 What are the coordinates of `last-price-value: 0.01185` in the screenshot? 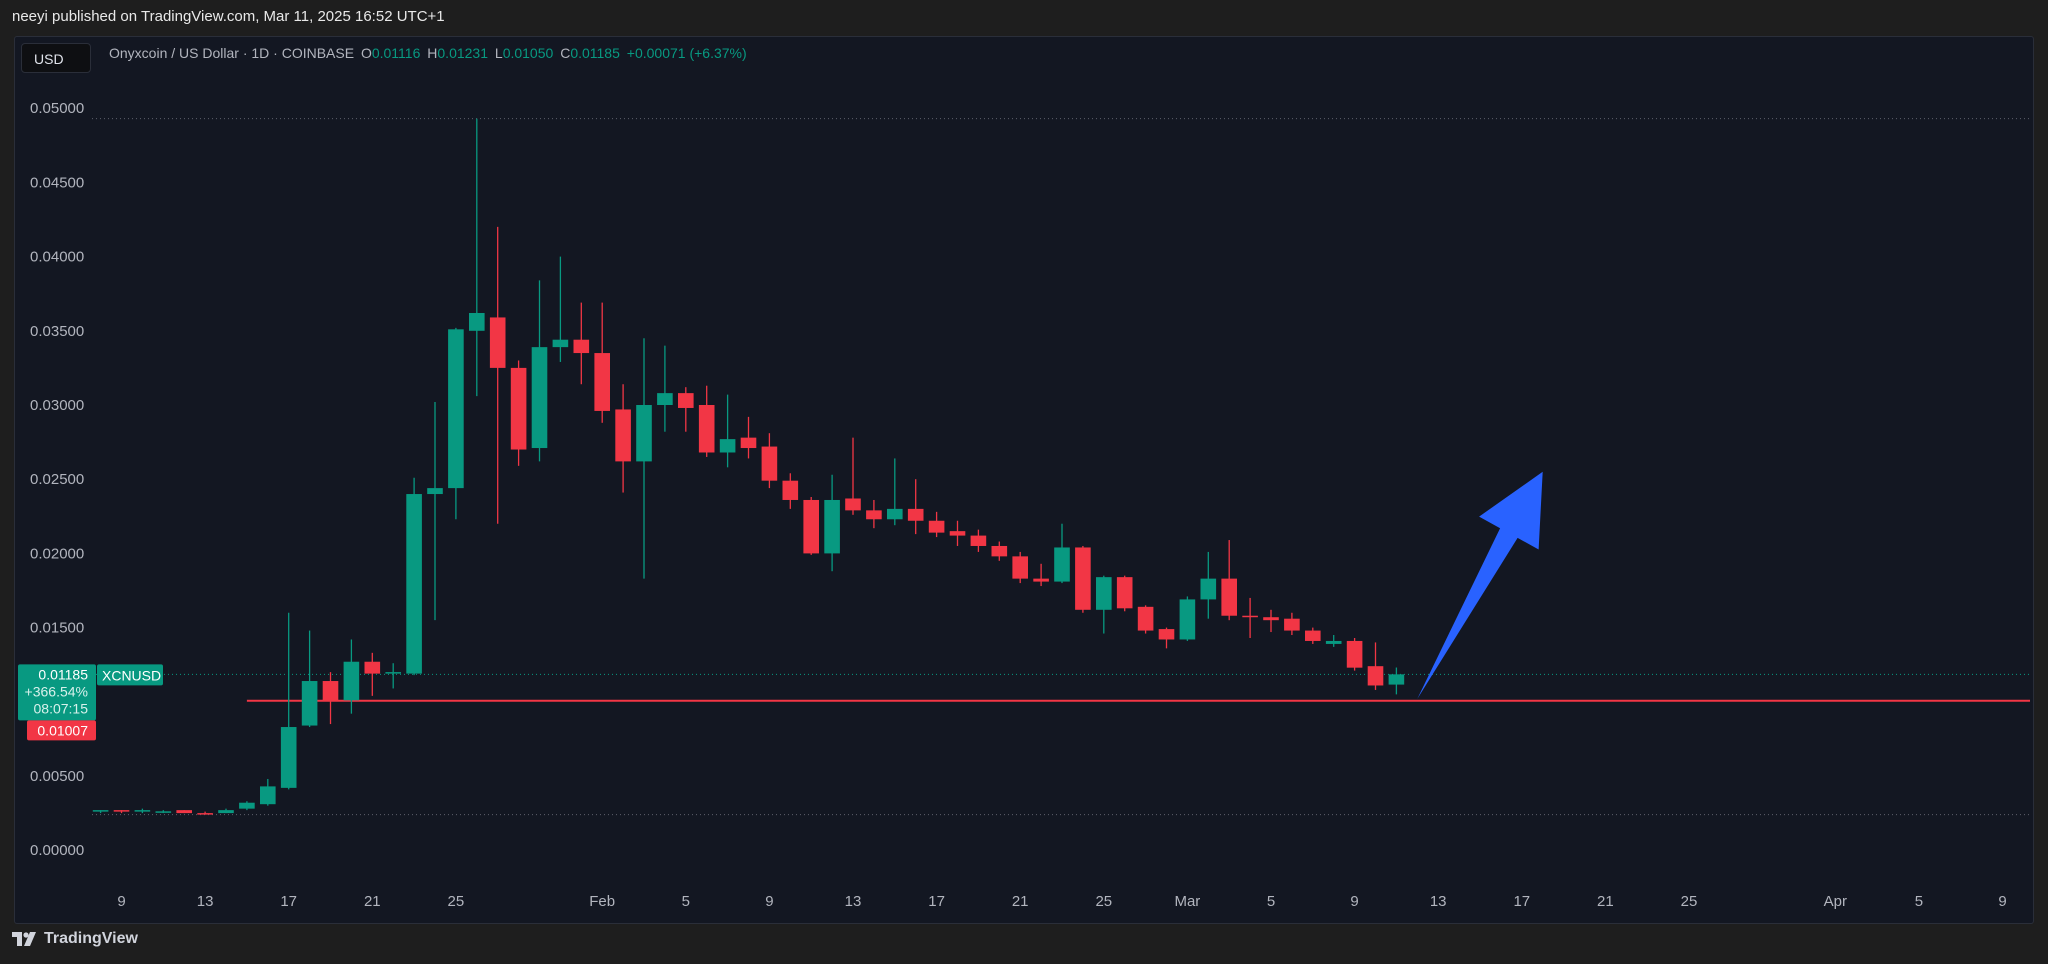 It's located at (63, 674).